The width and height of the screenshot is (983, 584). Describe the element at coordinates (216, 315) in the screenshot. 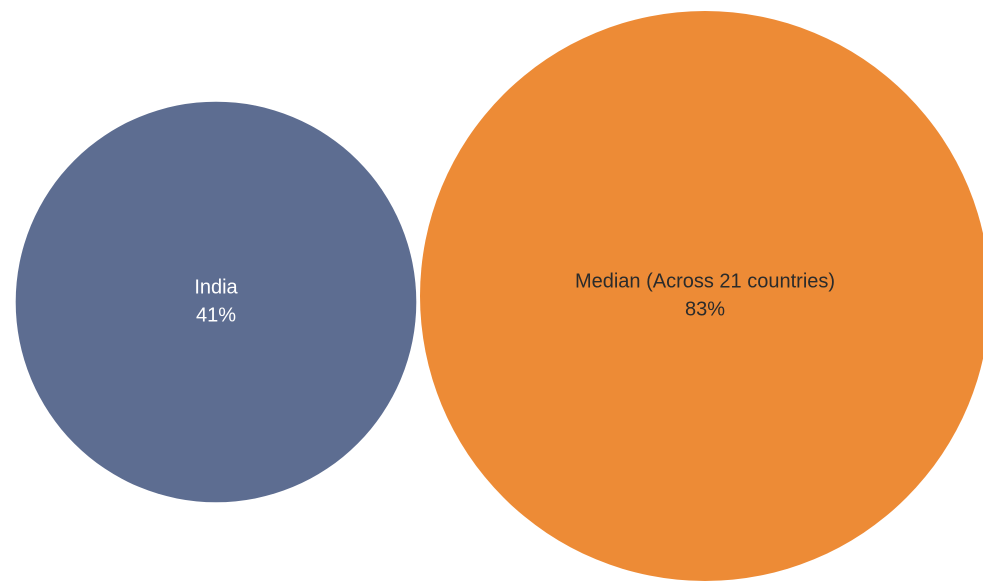

I see `bubble-value-label: 41%` at that location.